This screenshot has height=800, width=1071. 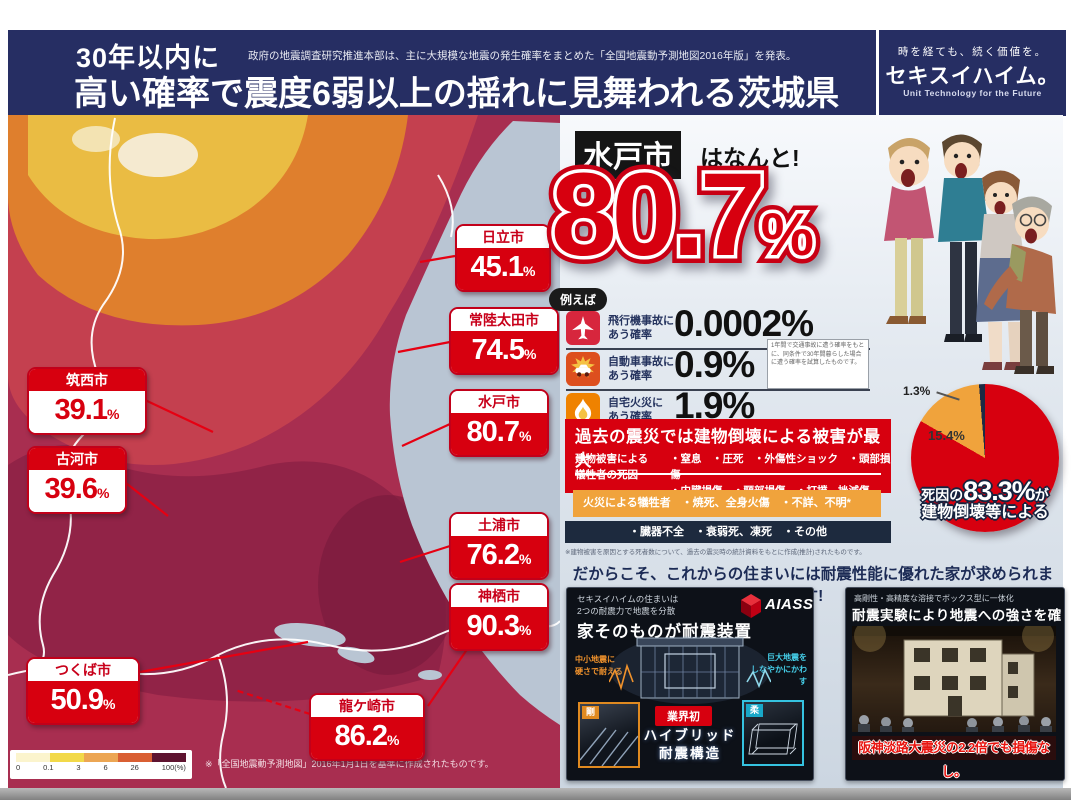 I want to click on header-line2: 高い確率で震度6弱以上の揺れに見舞われる茨城県, so click(x=457, y=94).